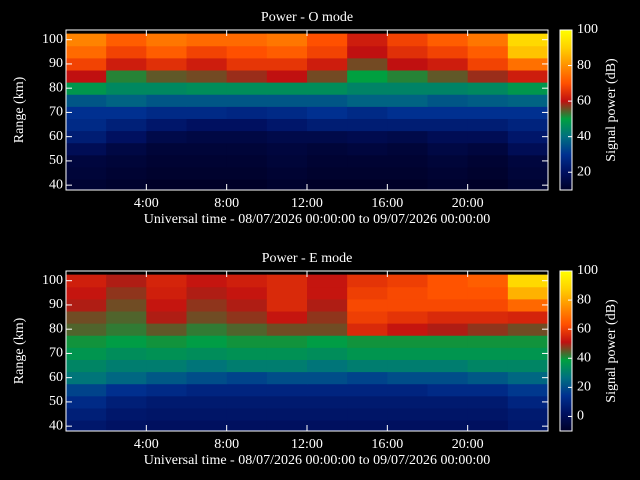 Image resolution: width=640 pixels, height=480 pixels. Describe the element at coordinates (56, 401) in the screenshot. I see `y-tick-label: 50` at that location.